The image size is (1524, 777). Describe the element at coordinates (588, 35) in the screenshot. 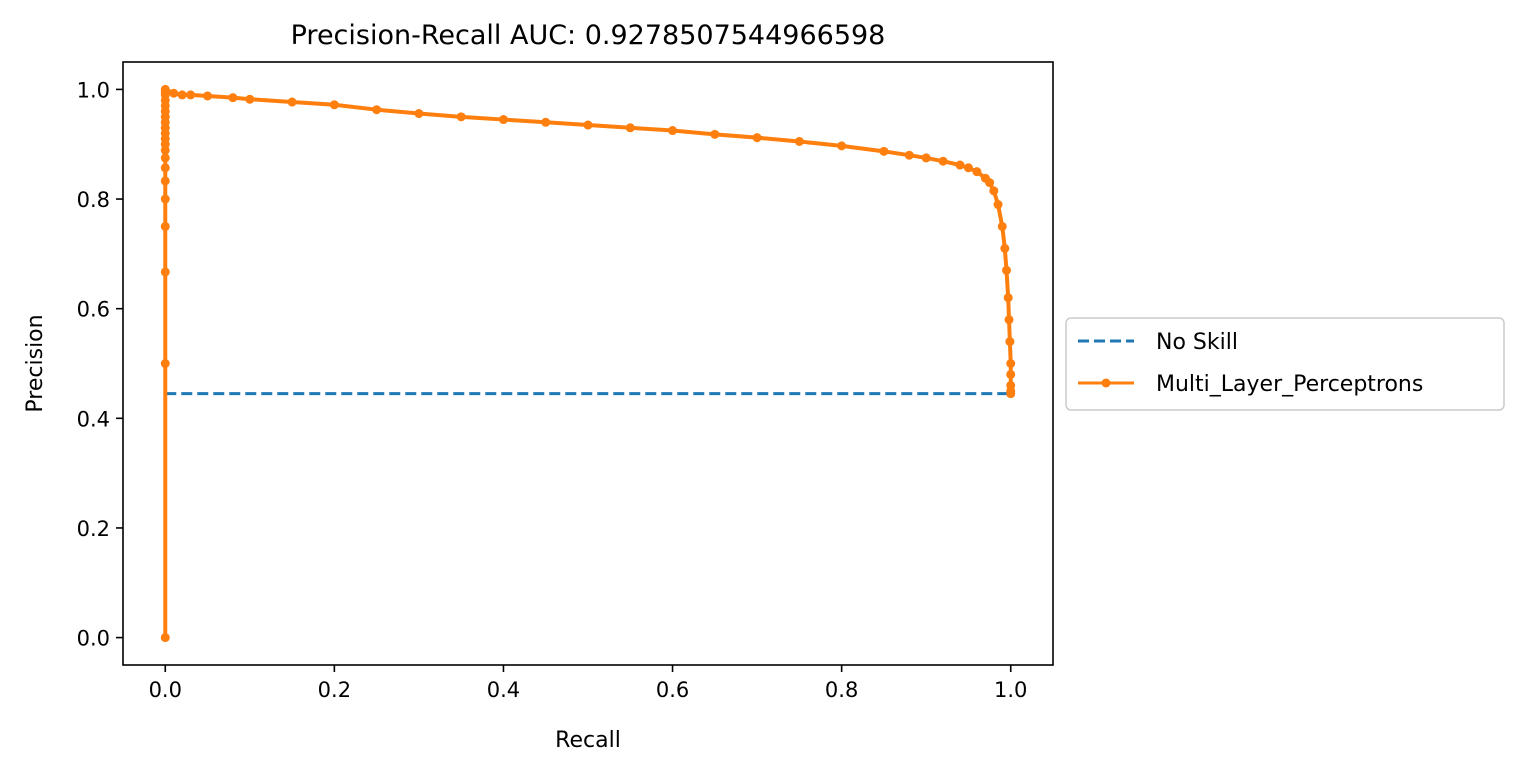

I see `chart-title: Precision-Recall AUC: 0.9278507544966598` at that location.